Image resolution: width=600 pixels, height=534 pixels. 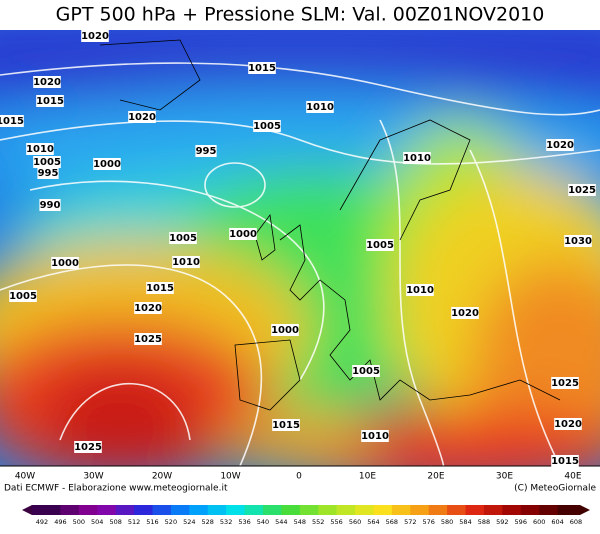 I want to click on colorbar-label: 500, so click(x=79, y=522).